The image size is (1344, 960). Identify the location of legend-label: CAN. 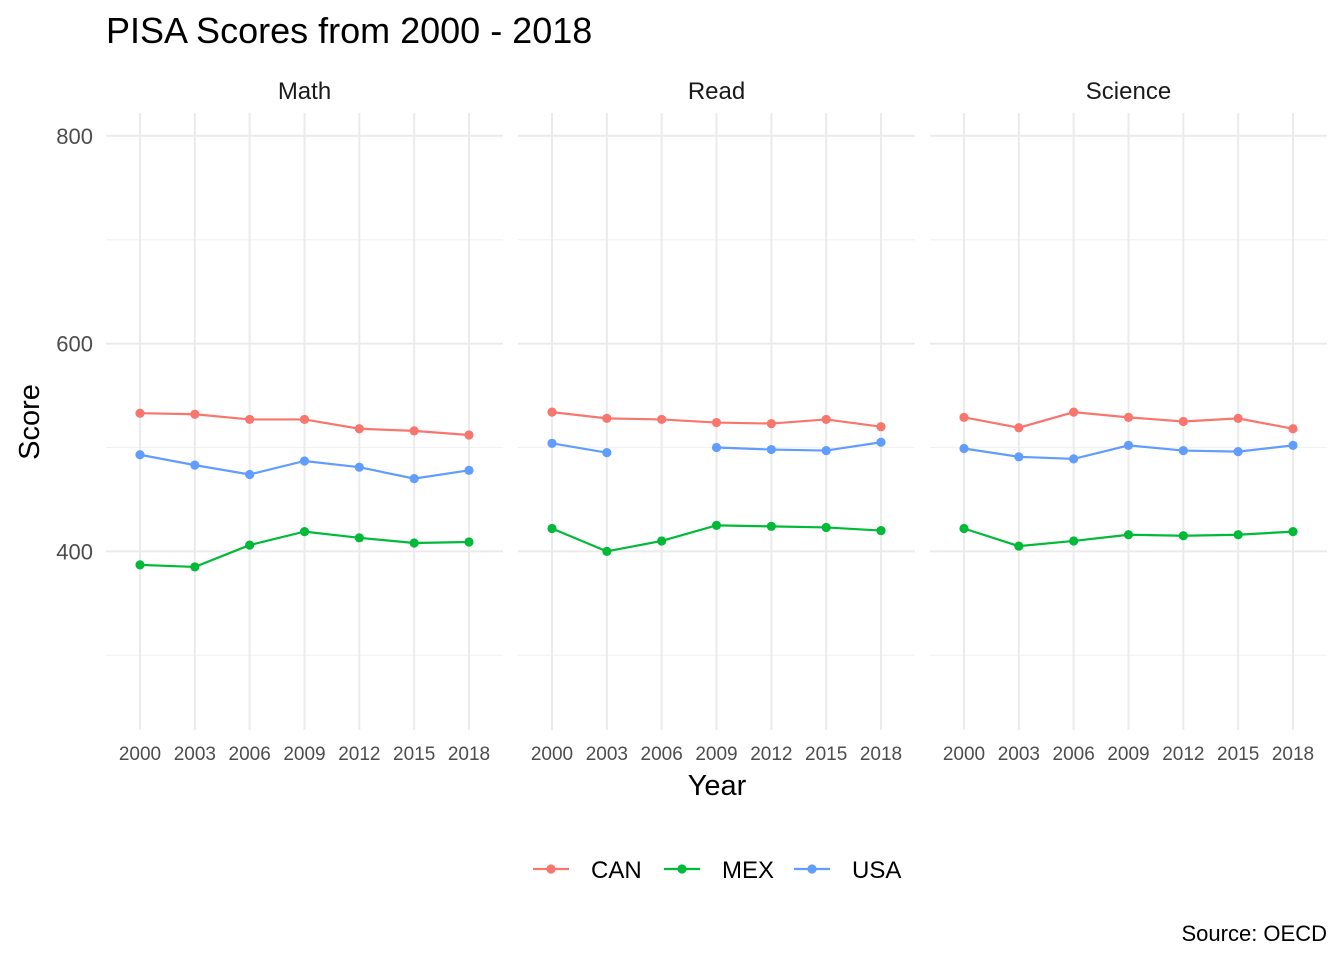
(616, 870).